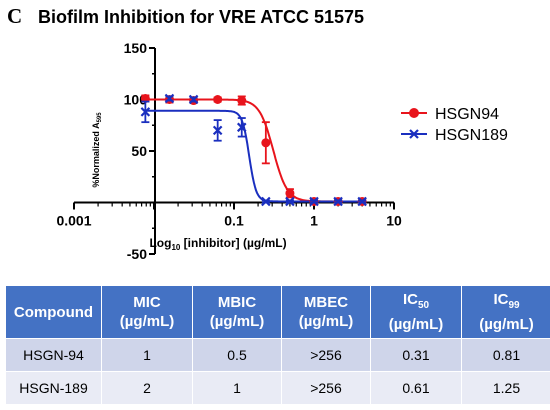  I want to click on table-cell: 0.61, so click(416, 388).